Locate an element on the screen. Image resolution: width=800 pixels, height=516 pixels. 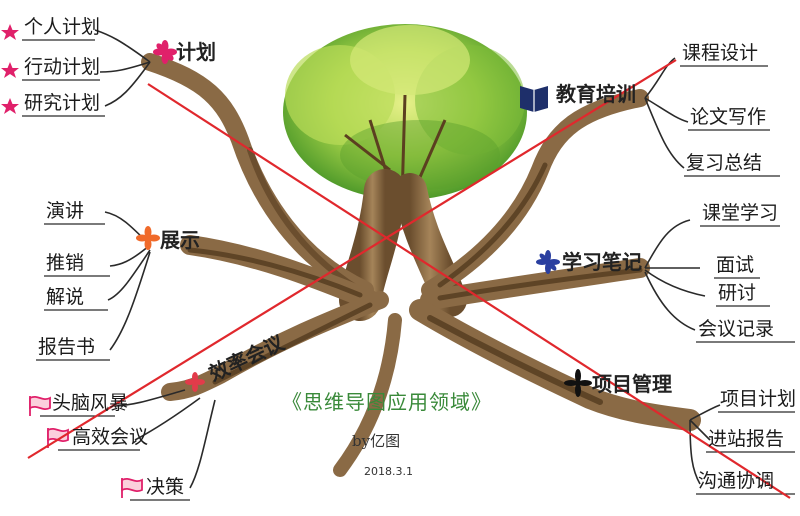
book-icon is located at coordinates (534, 99).